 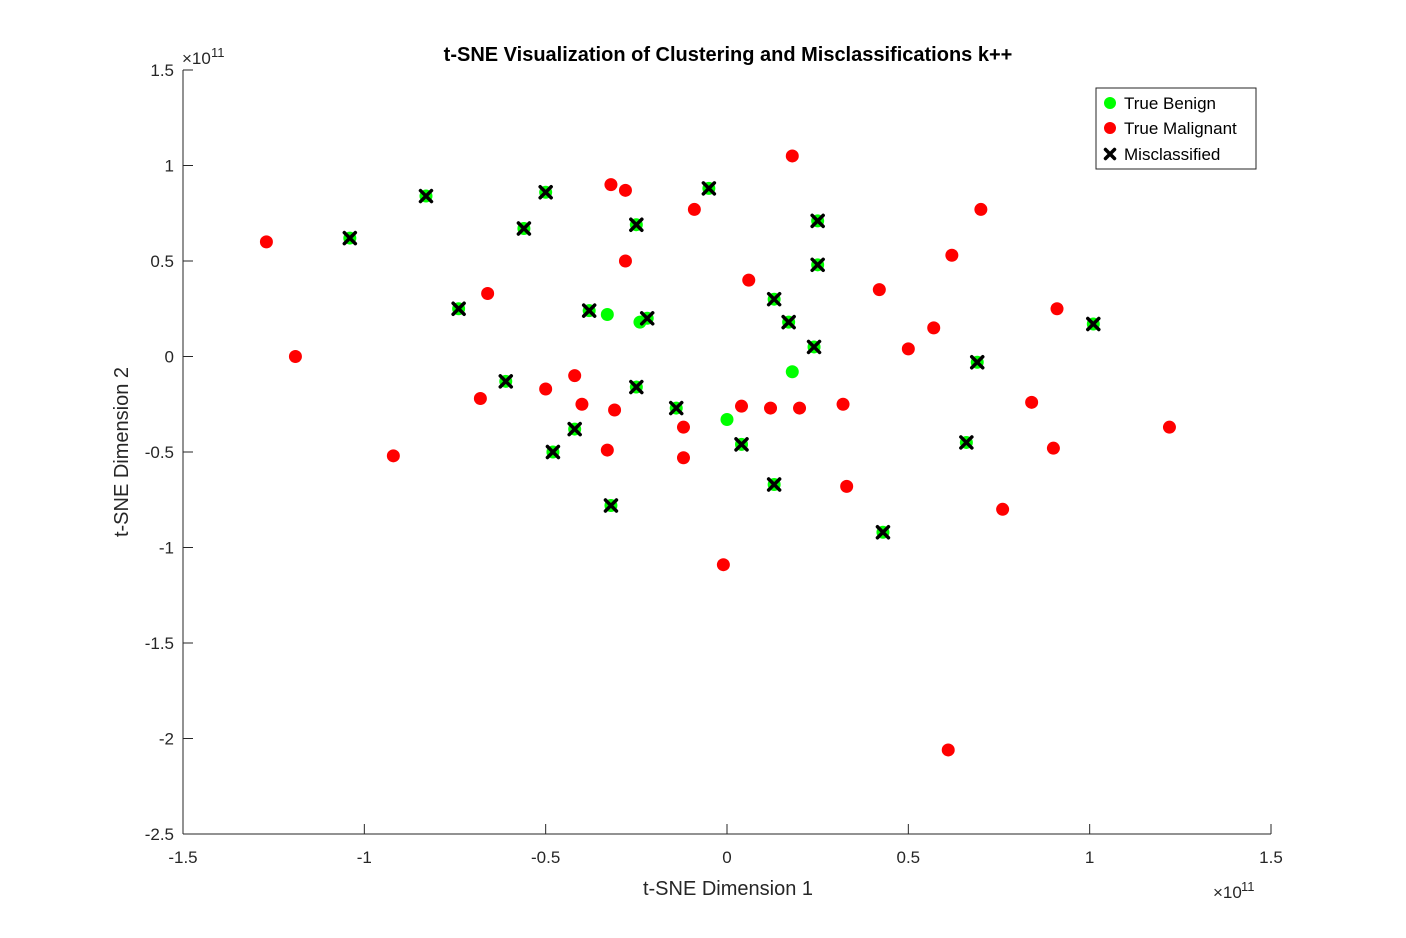 What do you see at coordinates (909, 857) in the screenshot?
I see `x-tick-label: 0.5` at bounding box center [909, 857].